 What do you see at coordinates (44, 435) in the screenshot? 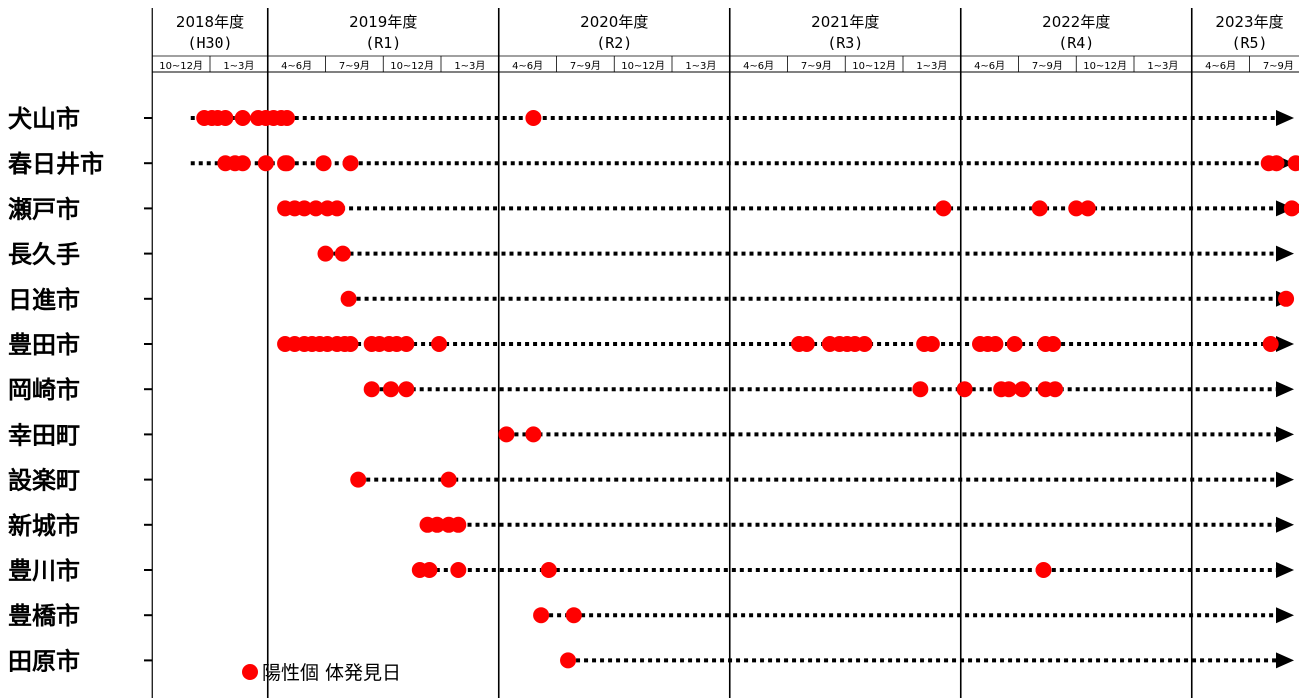
I see `city-label: 幸田町` at bounding box center [44, 435].